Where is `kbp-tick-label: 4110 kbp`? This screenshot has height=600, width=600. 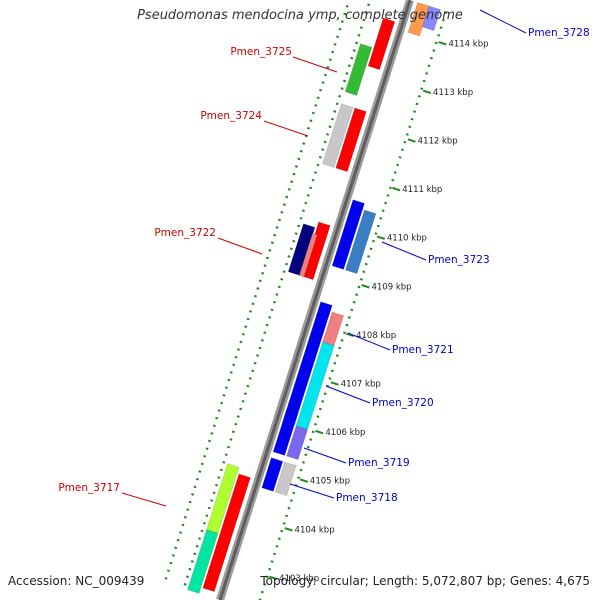 kbp-tick-label: 4110 kbp is located at coordinates (407, 239).